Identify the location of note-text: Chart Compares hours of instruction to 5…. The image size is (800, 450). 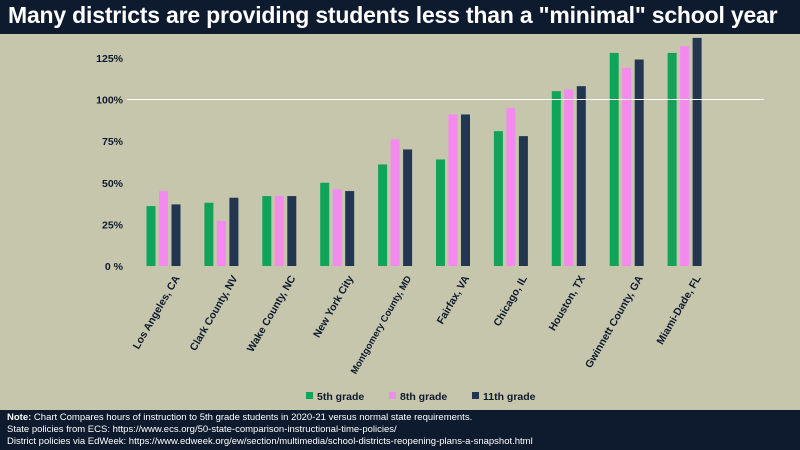
(253, 417).